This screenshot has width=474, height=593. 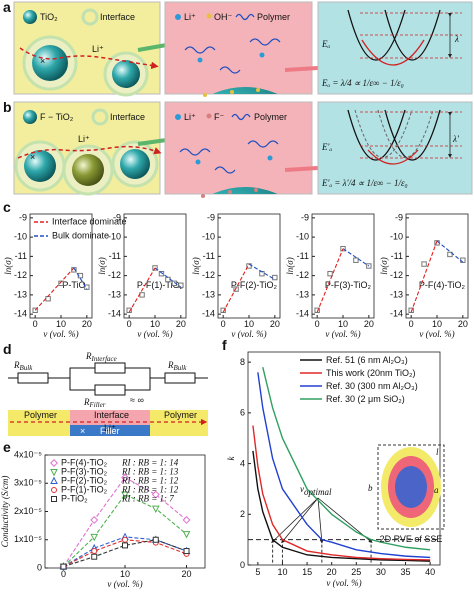 What do you see at coordinates (411, 487) in the screenshot?
I see `inset-frame` at bounding box center [411, 487].